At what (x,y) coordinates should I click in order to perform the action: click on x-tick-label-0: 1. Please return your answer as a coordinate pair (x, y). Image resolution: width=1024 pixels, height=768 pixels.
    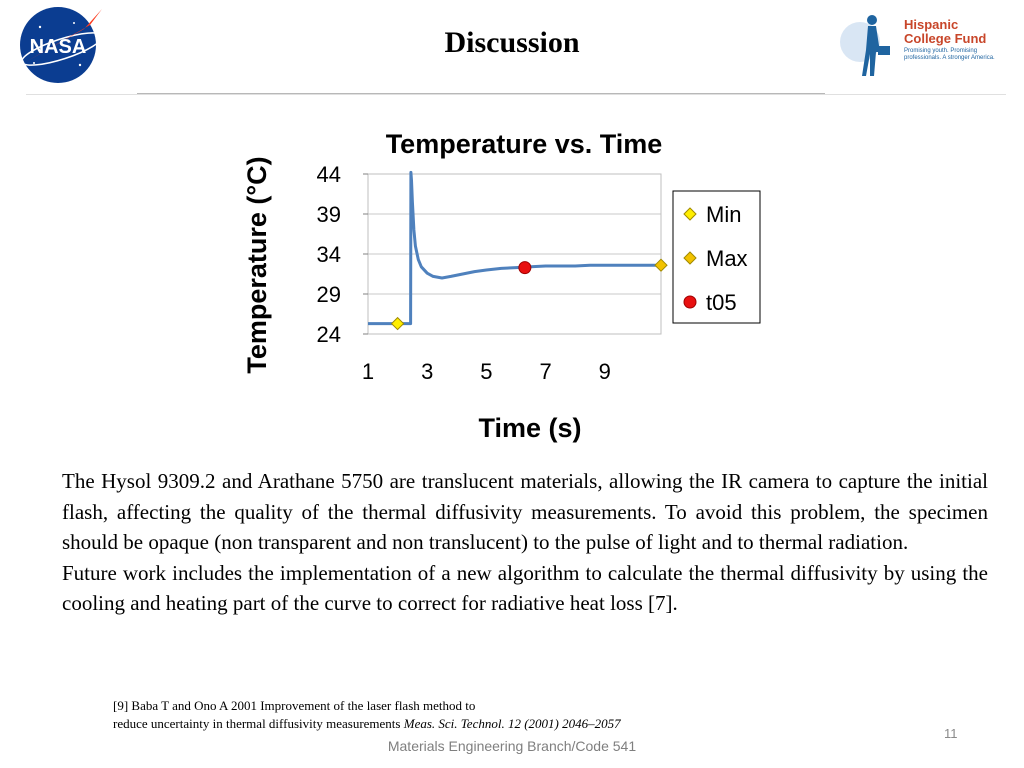
    Looking at the image, I should click on (368, 371).